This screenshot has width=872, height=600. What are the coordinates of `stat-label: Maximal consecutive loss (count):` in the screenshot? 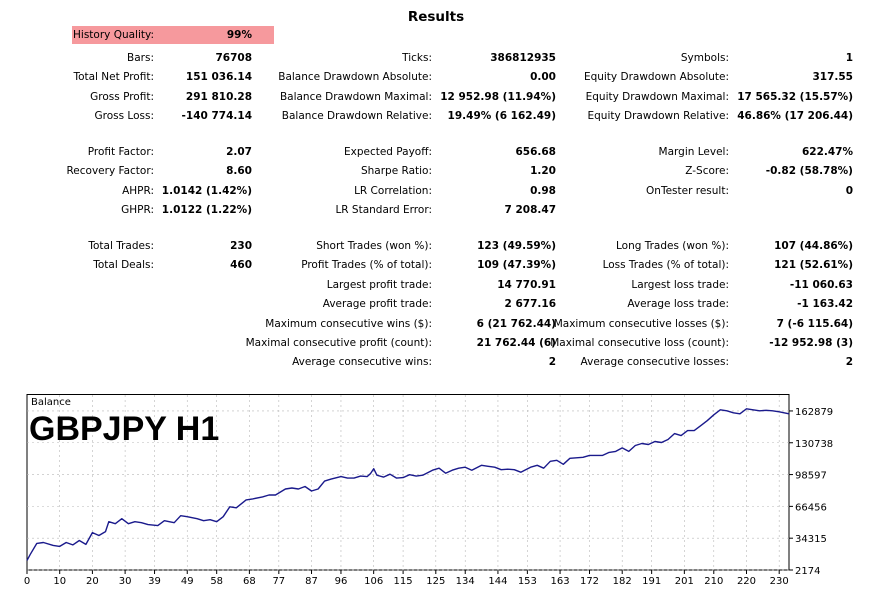 It's located at (639, 343).